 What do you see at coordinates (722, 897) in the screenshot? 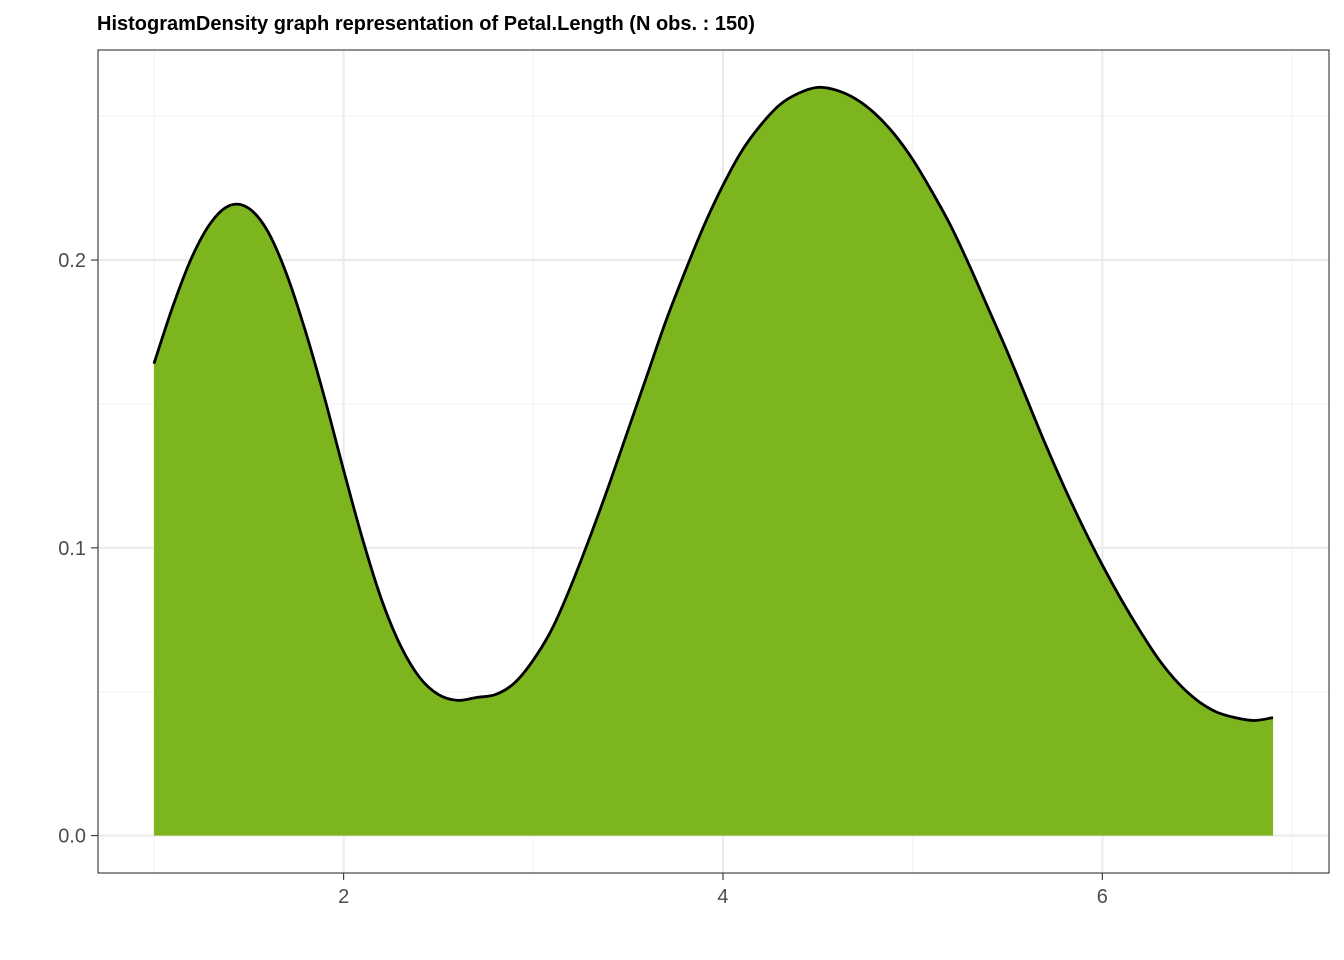
I see `x-tick-label: 4` at bounding box center [722, 897].